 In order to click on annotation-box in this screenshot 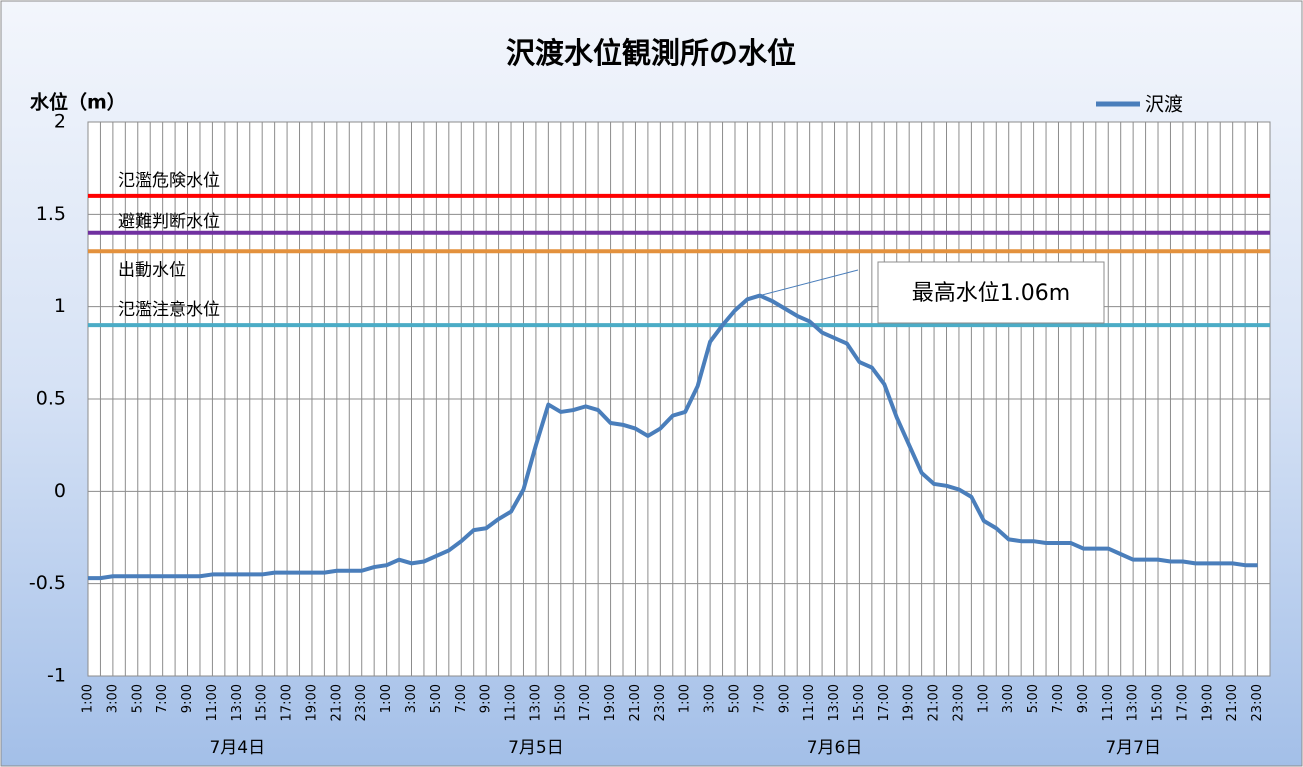, I will do `click(991, 292)`.